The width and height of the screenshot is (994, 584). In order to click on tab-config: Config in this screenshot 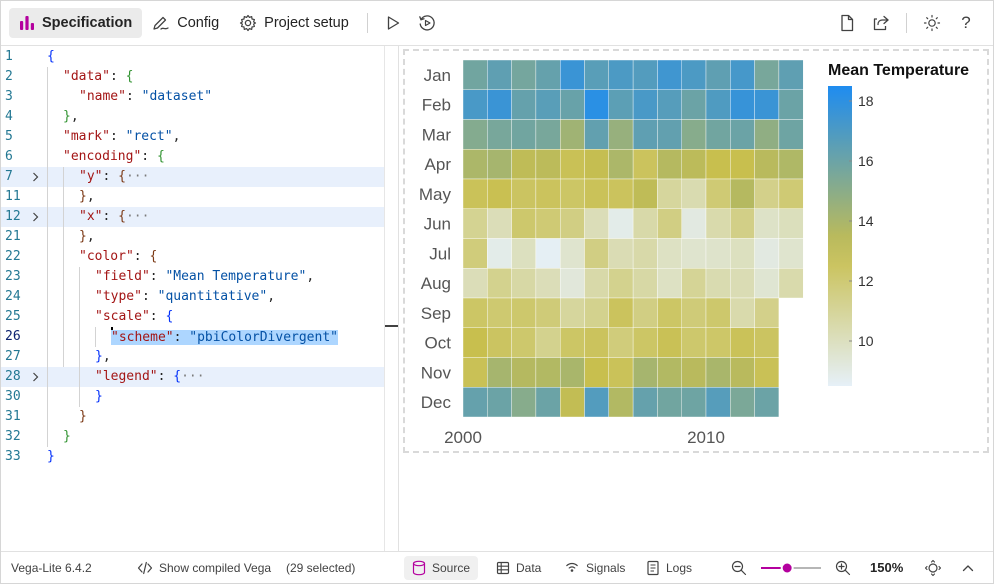, I will do `click(185, 23)`.